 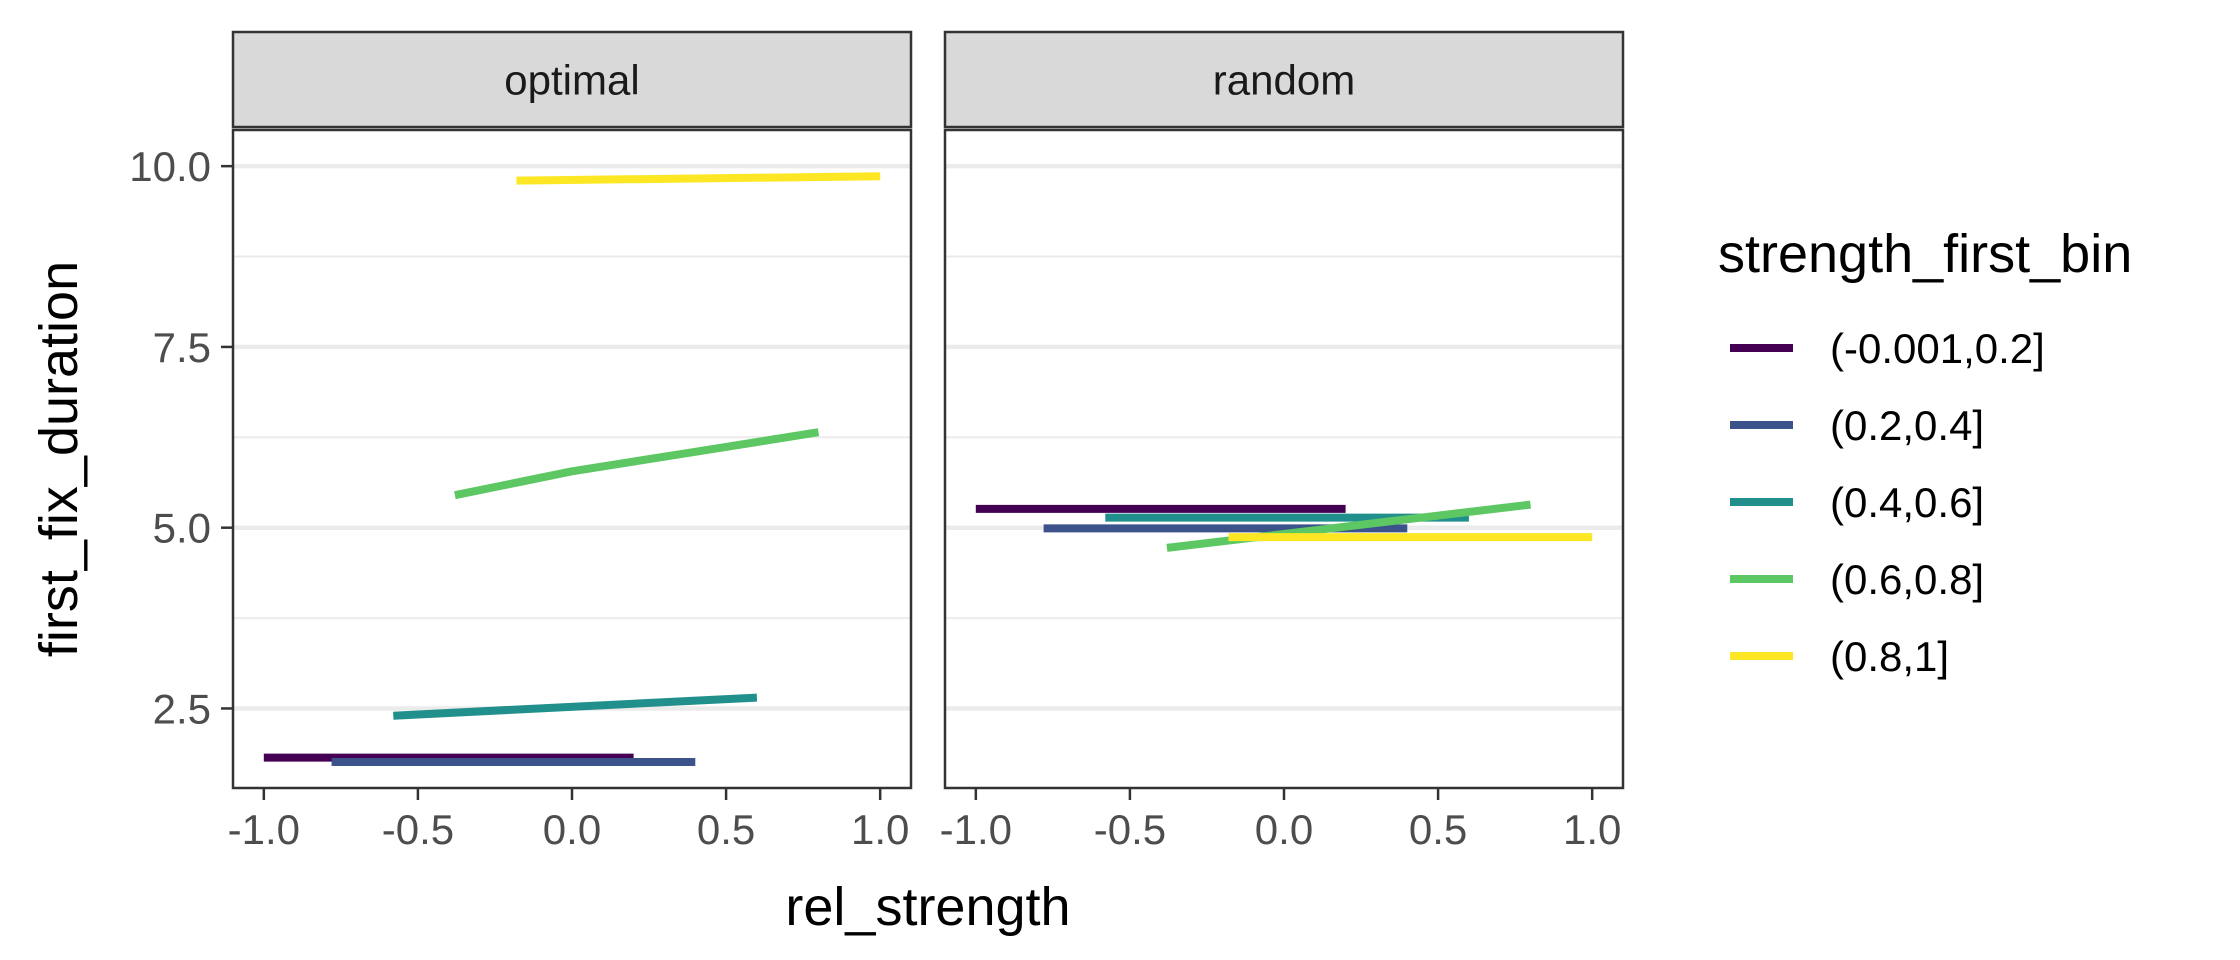 What do you see at coordinates (575, 706) in the screenshot?
I see `series-line-(0.4,0.6]` at bounding box center [575, 706].